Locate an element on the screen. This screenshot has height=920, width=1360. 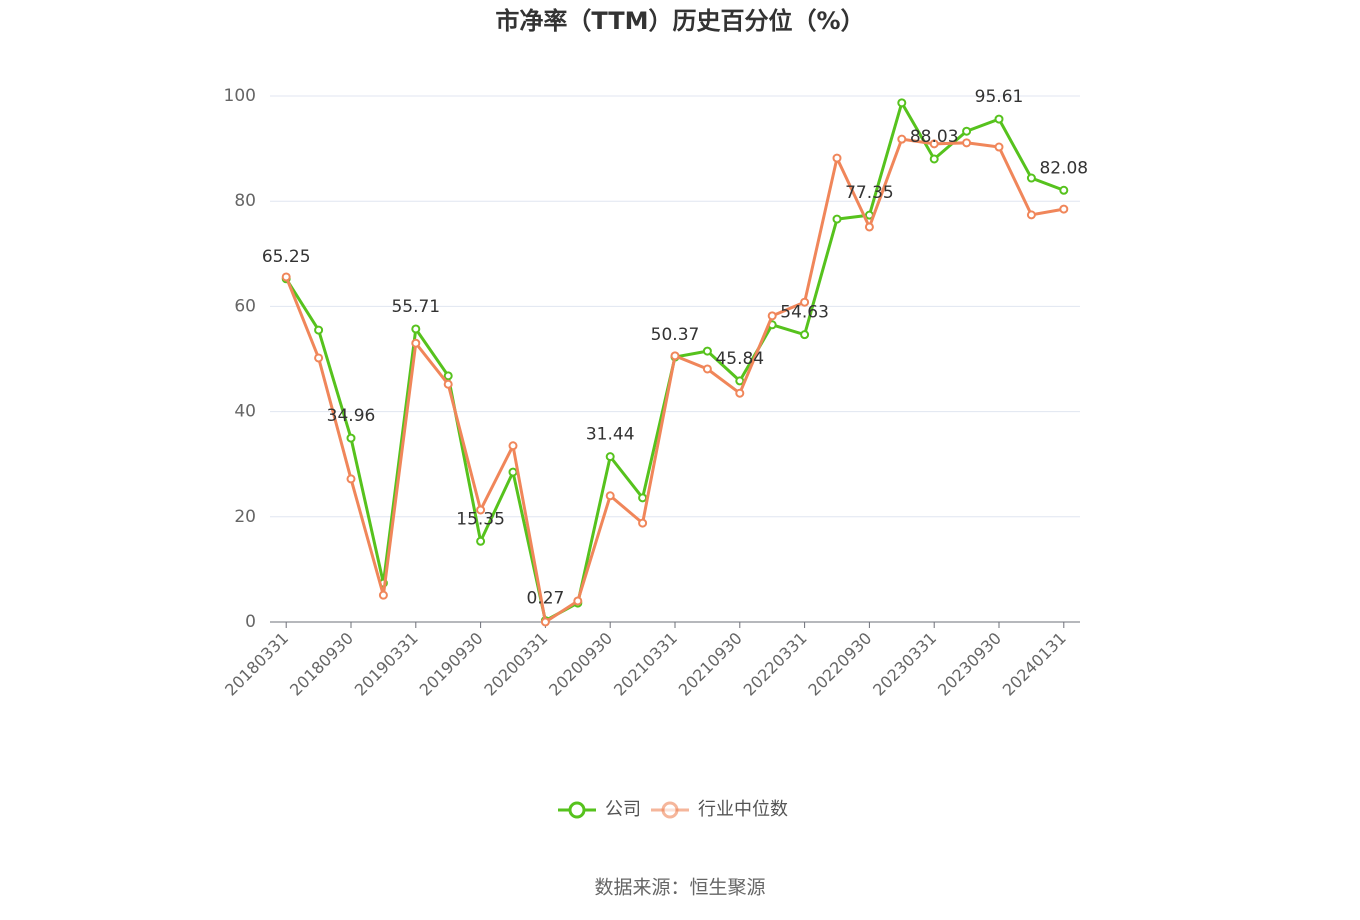
data-label: 95.61 is located at coordinates (999, 97).